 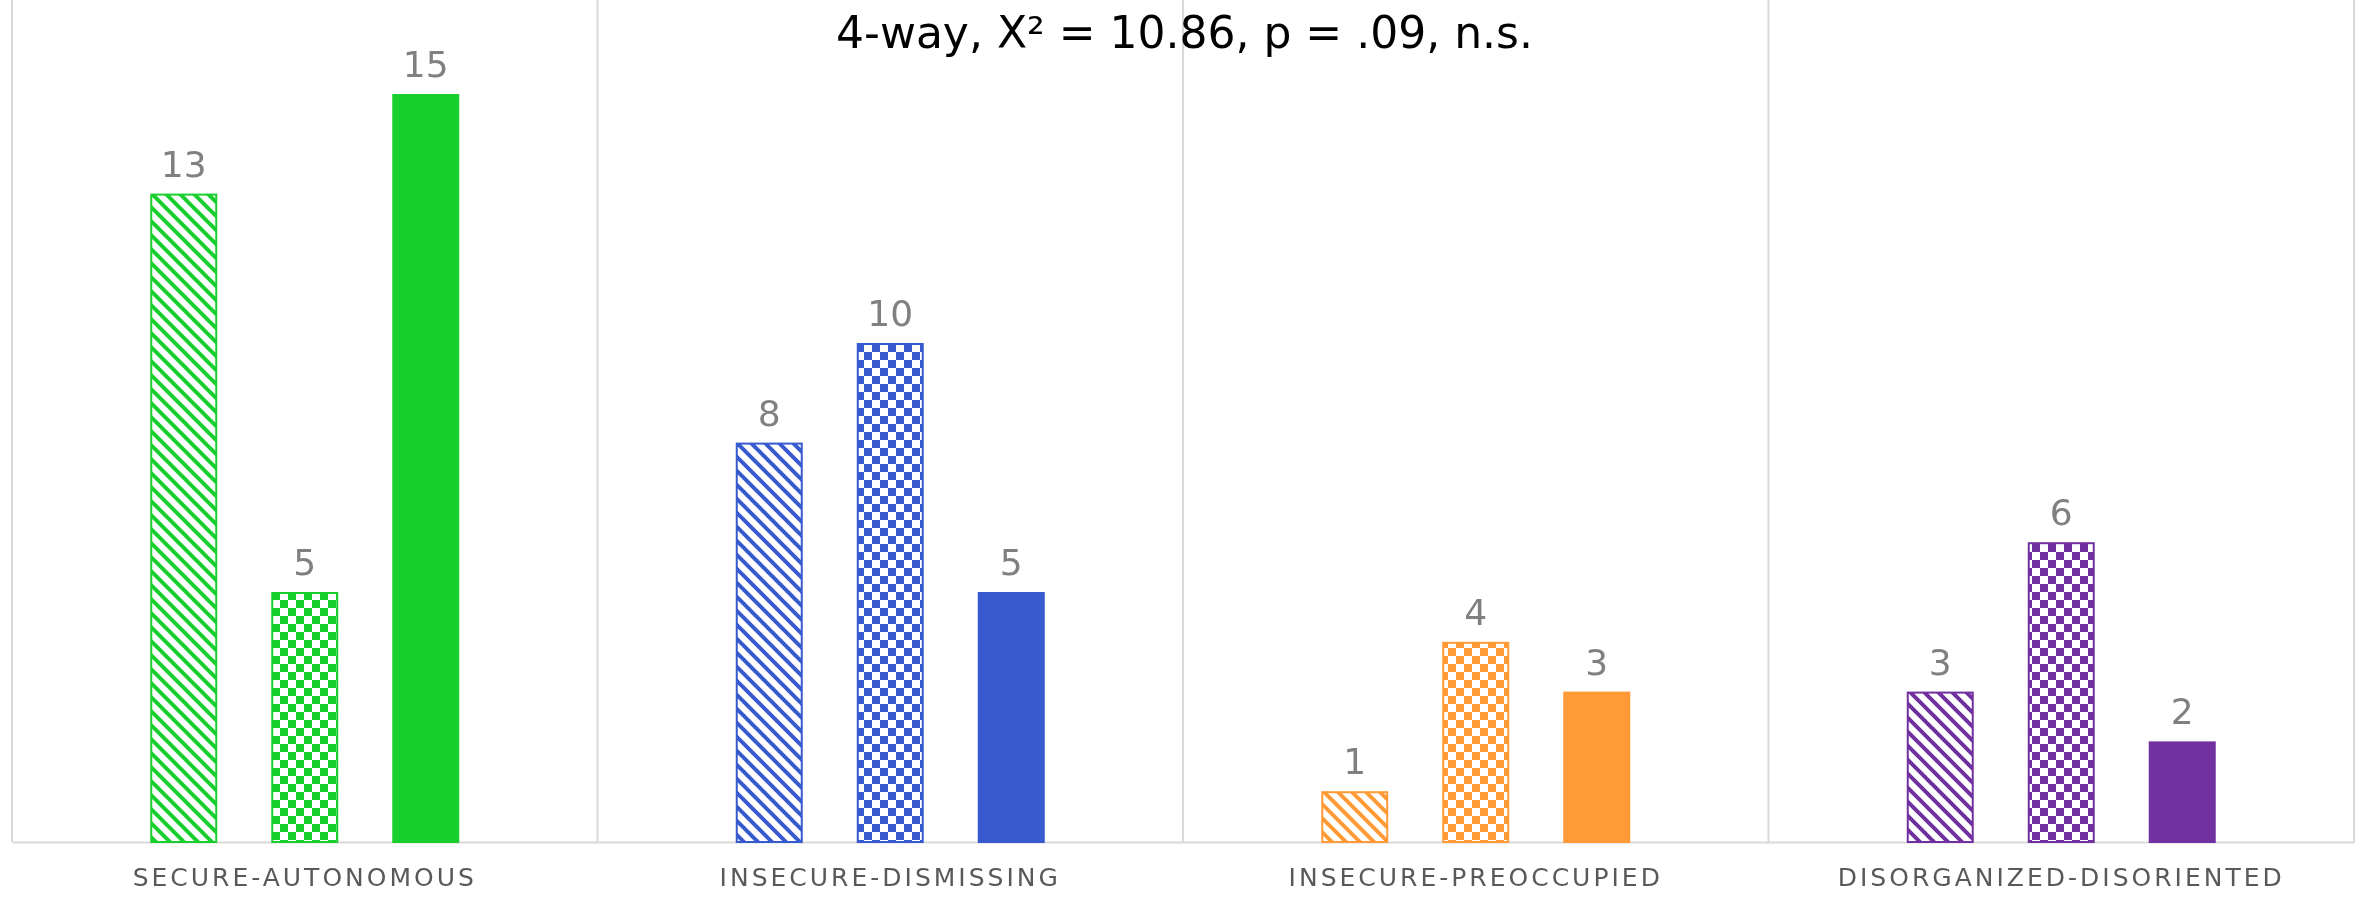 I want to click on data-label: 1, so click(x=1355, y=762).